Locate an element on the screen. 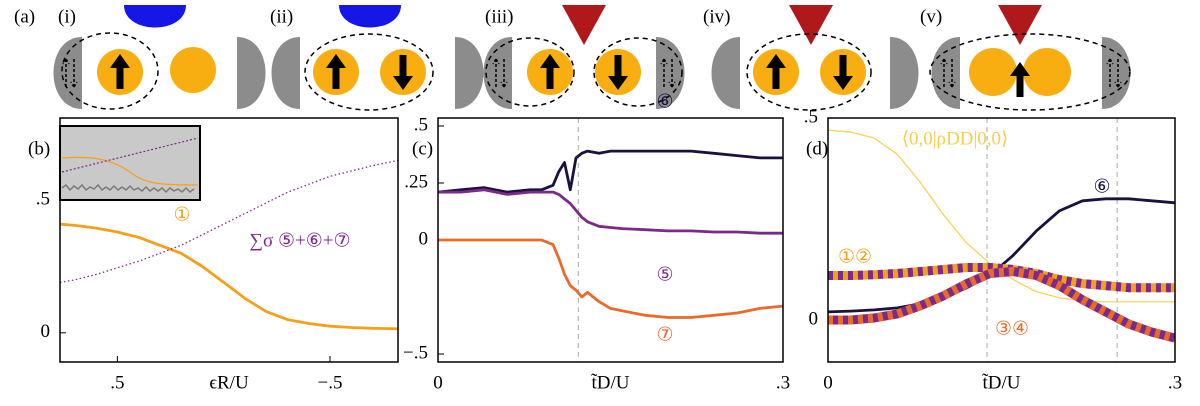 The width and height of the screenshot is (1200, 406). series-label: ①② is located at coordinates (855, 256).